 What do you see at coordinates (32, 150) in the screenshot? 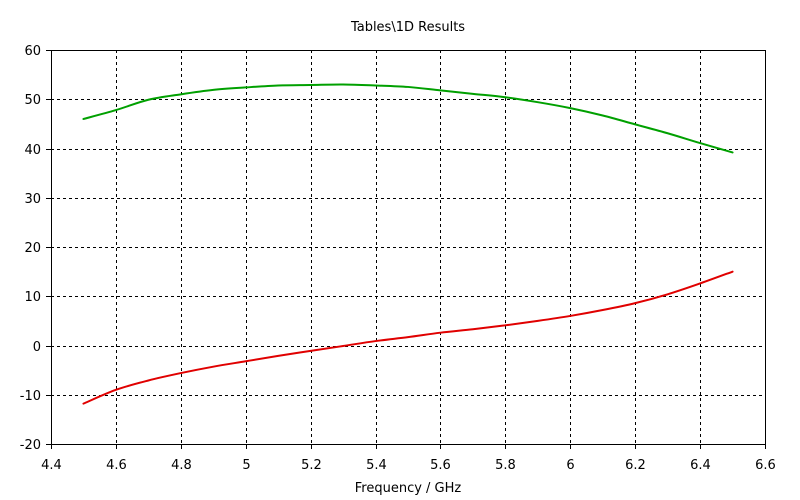
I see `y-tick-label: 40` at bounding box center [32, 150].